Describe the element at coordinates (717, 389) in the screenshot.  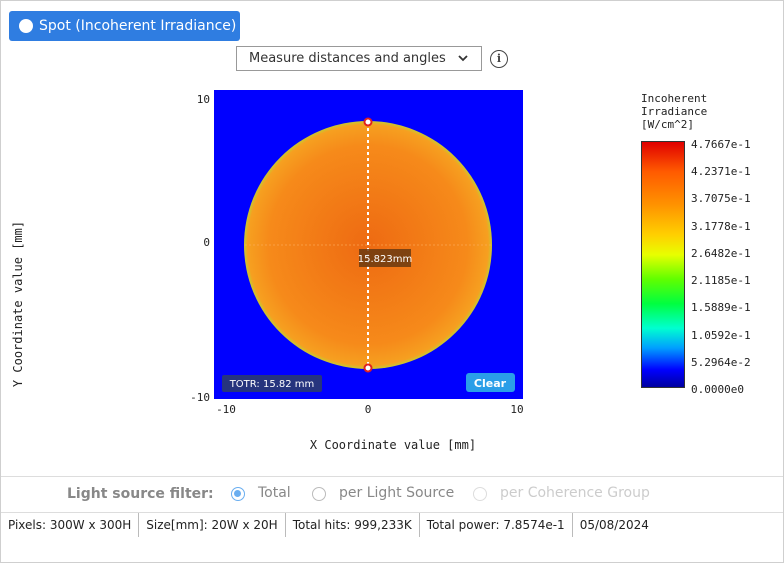
I see `colorbar-label: 0.0000e0` at that location.